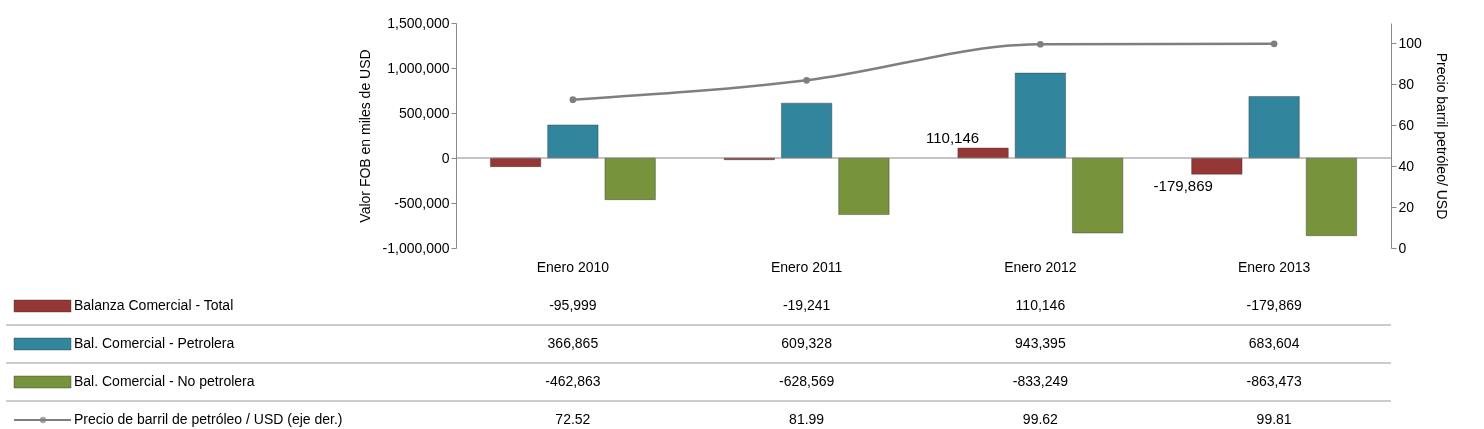 Image resolution: width=1484 pixels, height=429 pixels. I want to click on data-label: -462,863, so click(573, 381).